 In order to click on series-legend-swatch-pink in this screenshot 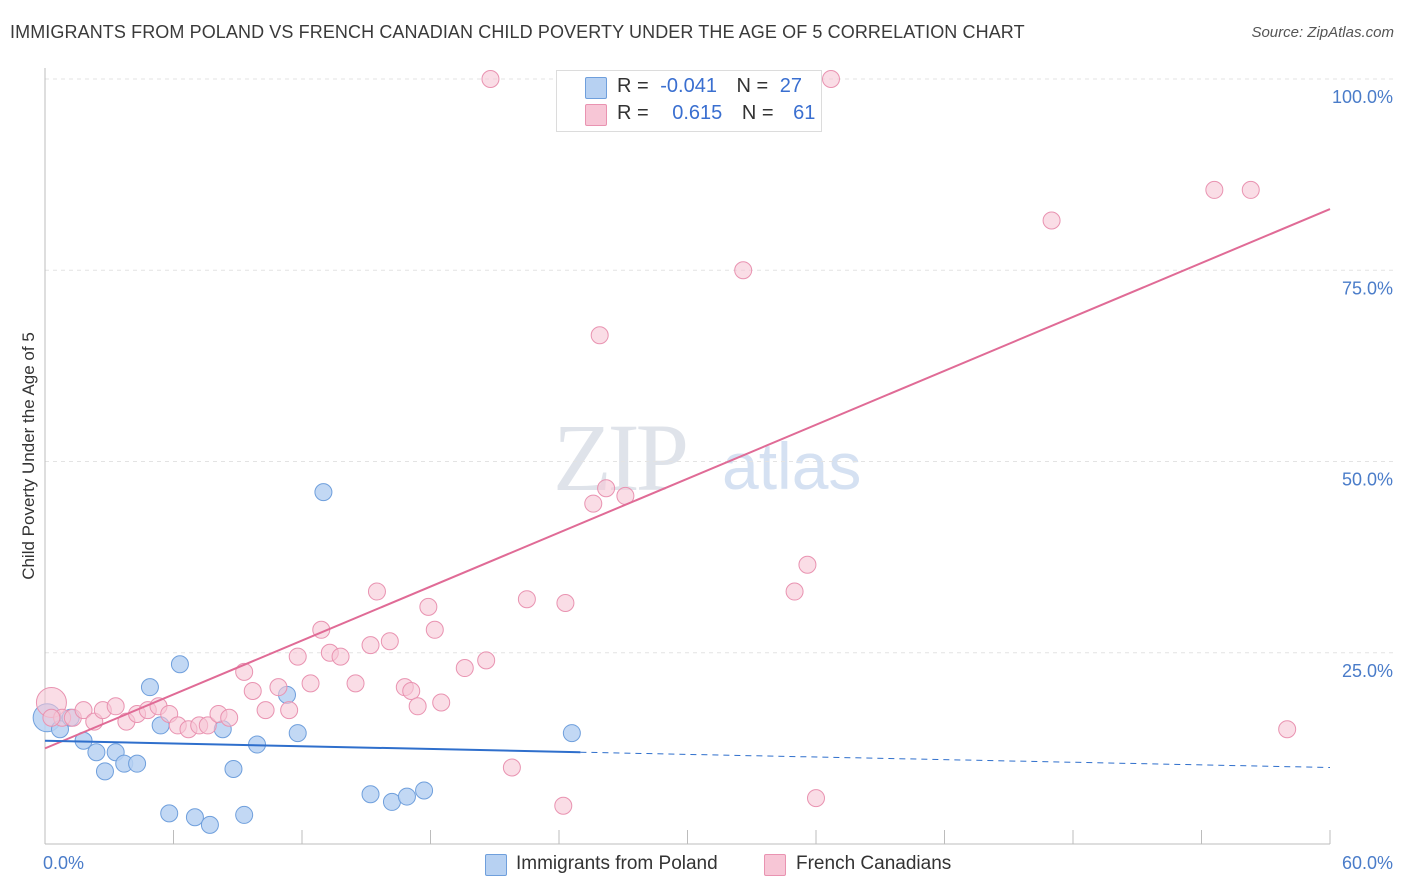, I will do `click(775, 865)`.